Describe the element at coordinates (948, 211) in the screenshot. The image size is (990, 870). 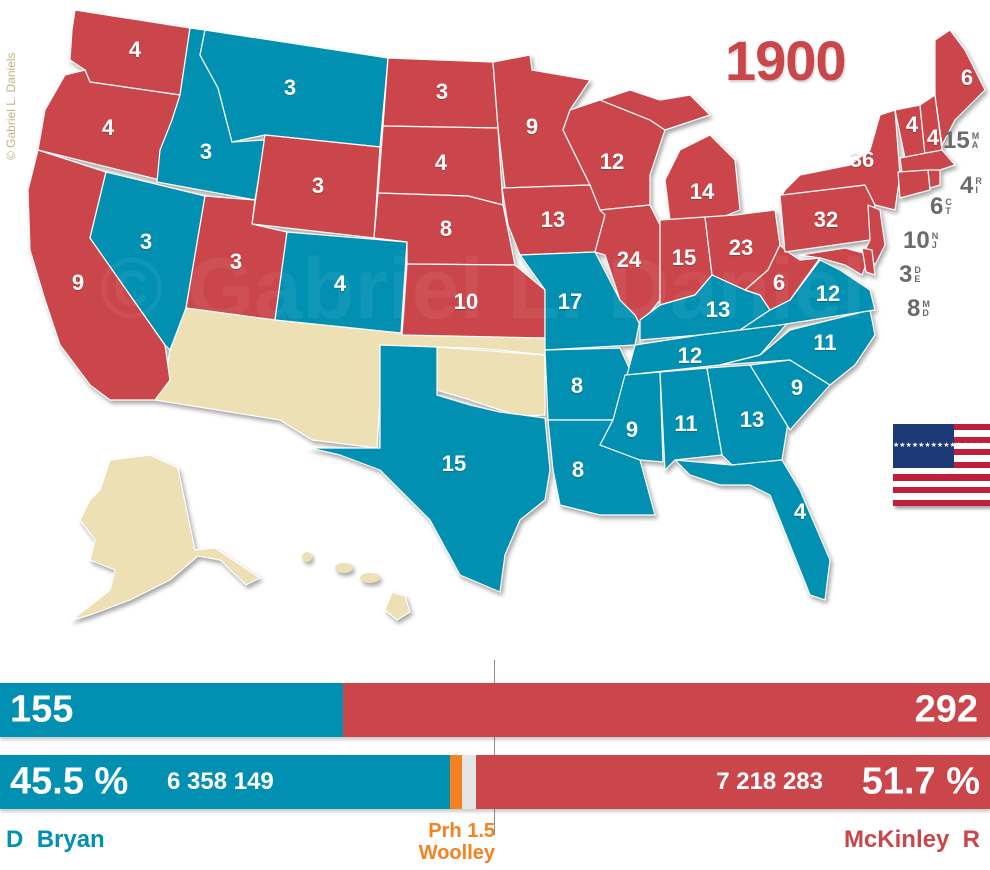
I see `abbr-bottom: T` at that location.